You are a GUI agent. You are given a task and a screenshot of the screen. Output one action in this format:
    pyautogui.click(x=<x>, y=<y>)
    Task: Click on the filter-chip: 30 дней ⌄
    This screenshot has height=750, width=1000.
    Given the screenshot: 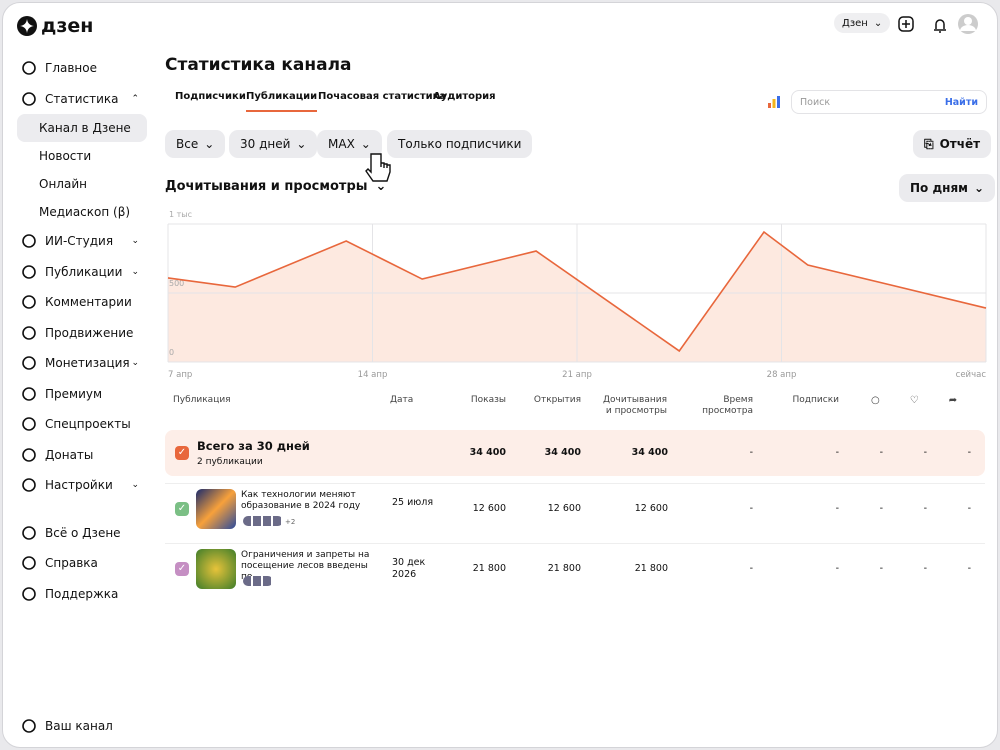 What is the action you would take?
    pyautogui.click(x=273, y=144)
    